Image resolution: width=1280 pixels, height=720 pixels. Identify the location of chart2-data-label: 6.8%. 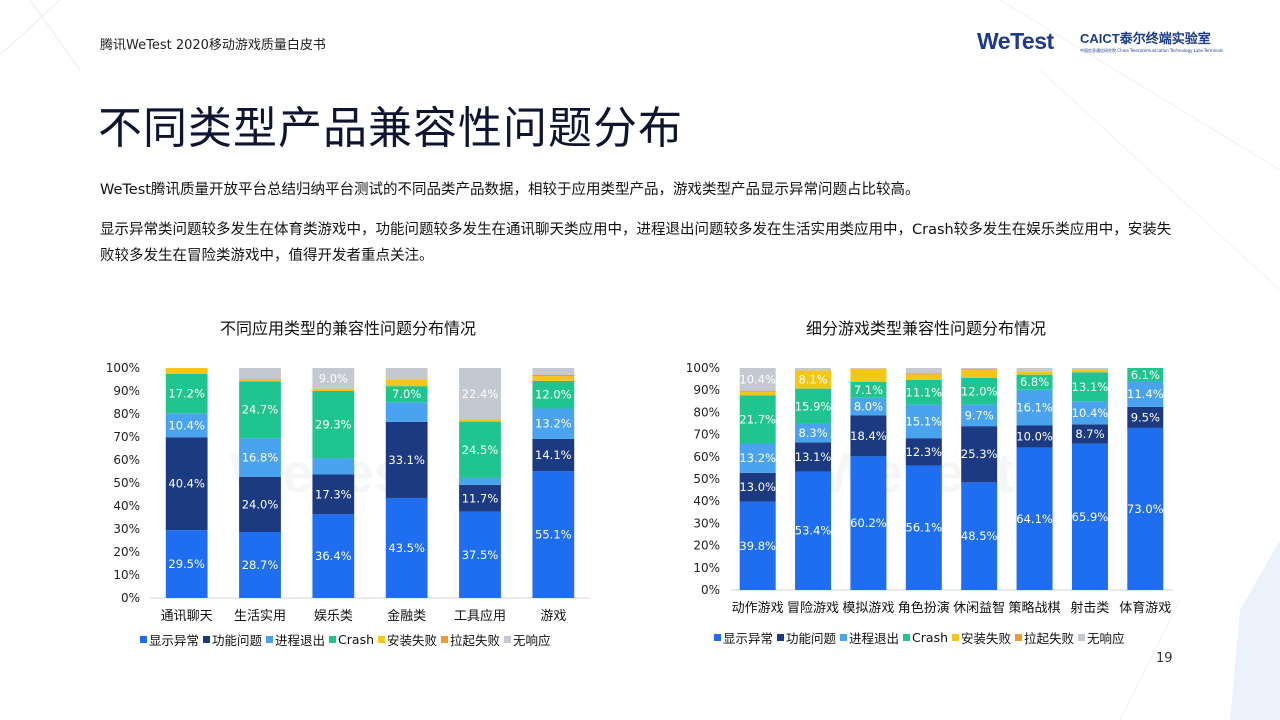
(1034, 382).